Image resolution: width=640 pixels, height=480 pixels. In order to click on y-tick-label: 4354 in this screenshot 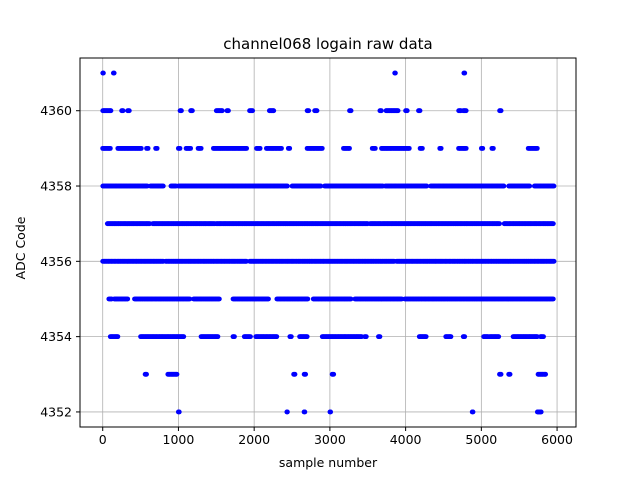, I will do `click(56, 336)`.